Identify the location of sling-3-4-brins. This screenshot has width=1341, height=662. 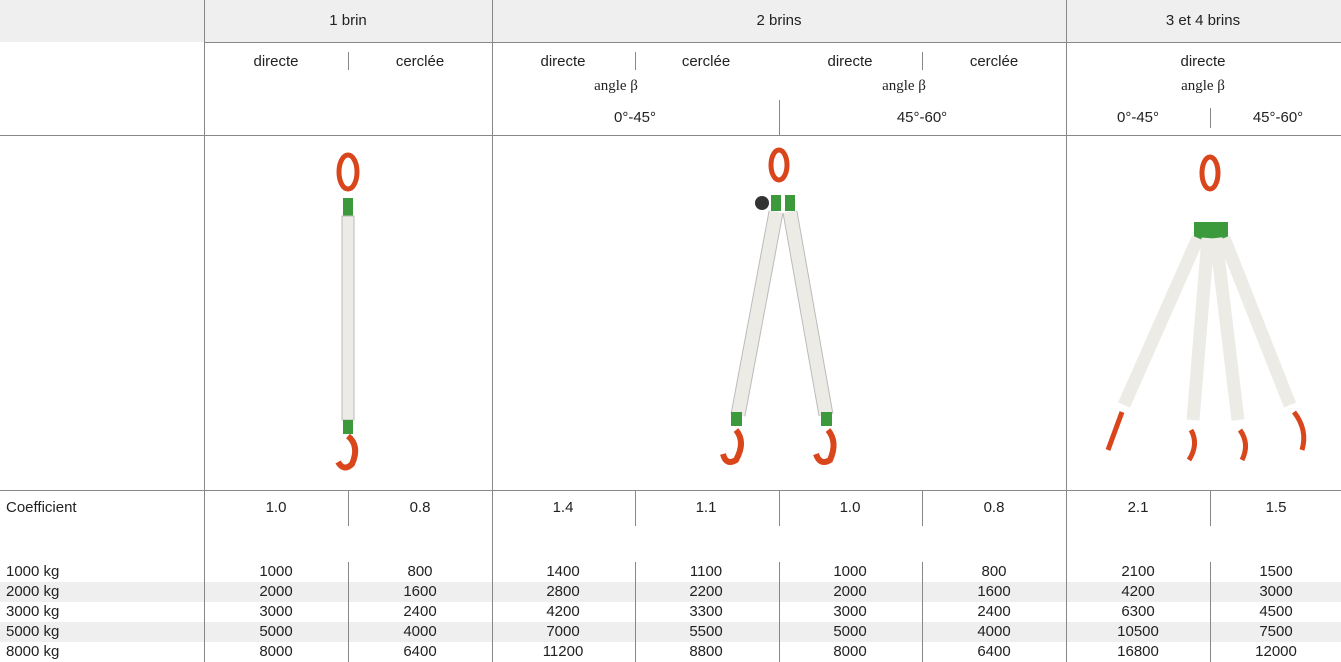
(1206, 308).